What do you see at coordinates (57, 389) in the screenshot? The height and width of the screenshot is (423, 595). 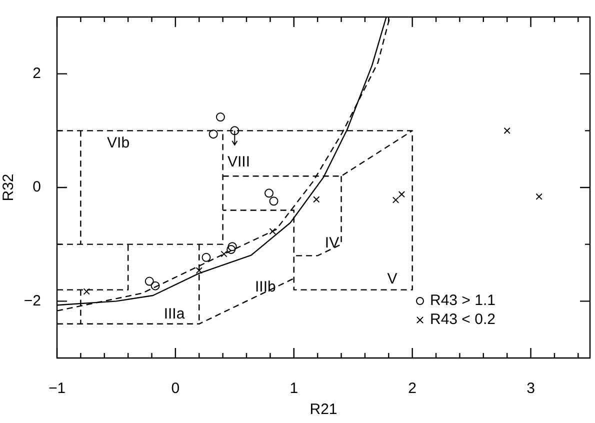 I see `x-tick-label: −1` at bounding box center [57, 389].